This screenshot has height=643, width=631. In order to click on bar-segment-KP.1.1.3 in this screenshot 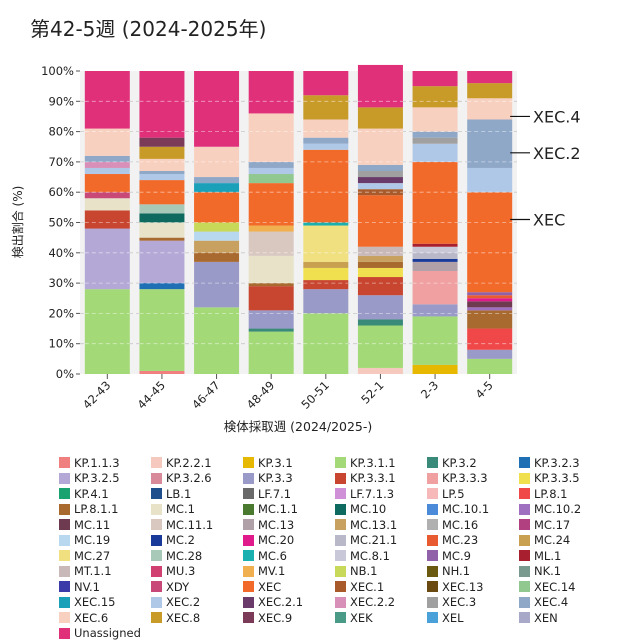, I will do `click(162, 372)`.